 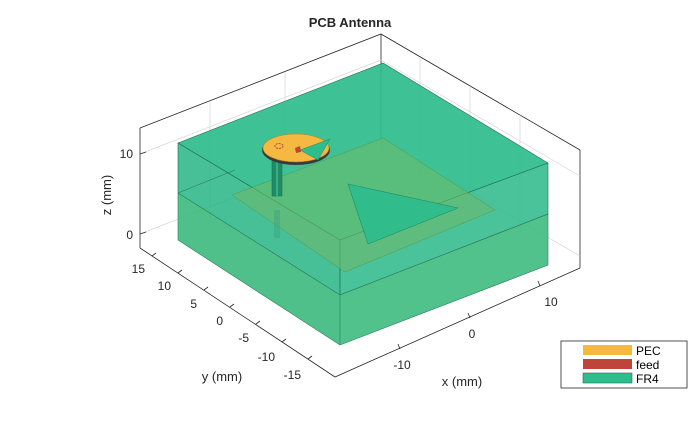 What do you see at coordinates (607, 350) in the screenshot?
I see `legend-swatch-pec` at bounding box center [607, 350].